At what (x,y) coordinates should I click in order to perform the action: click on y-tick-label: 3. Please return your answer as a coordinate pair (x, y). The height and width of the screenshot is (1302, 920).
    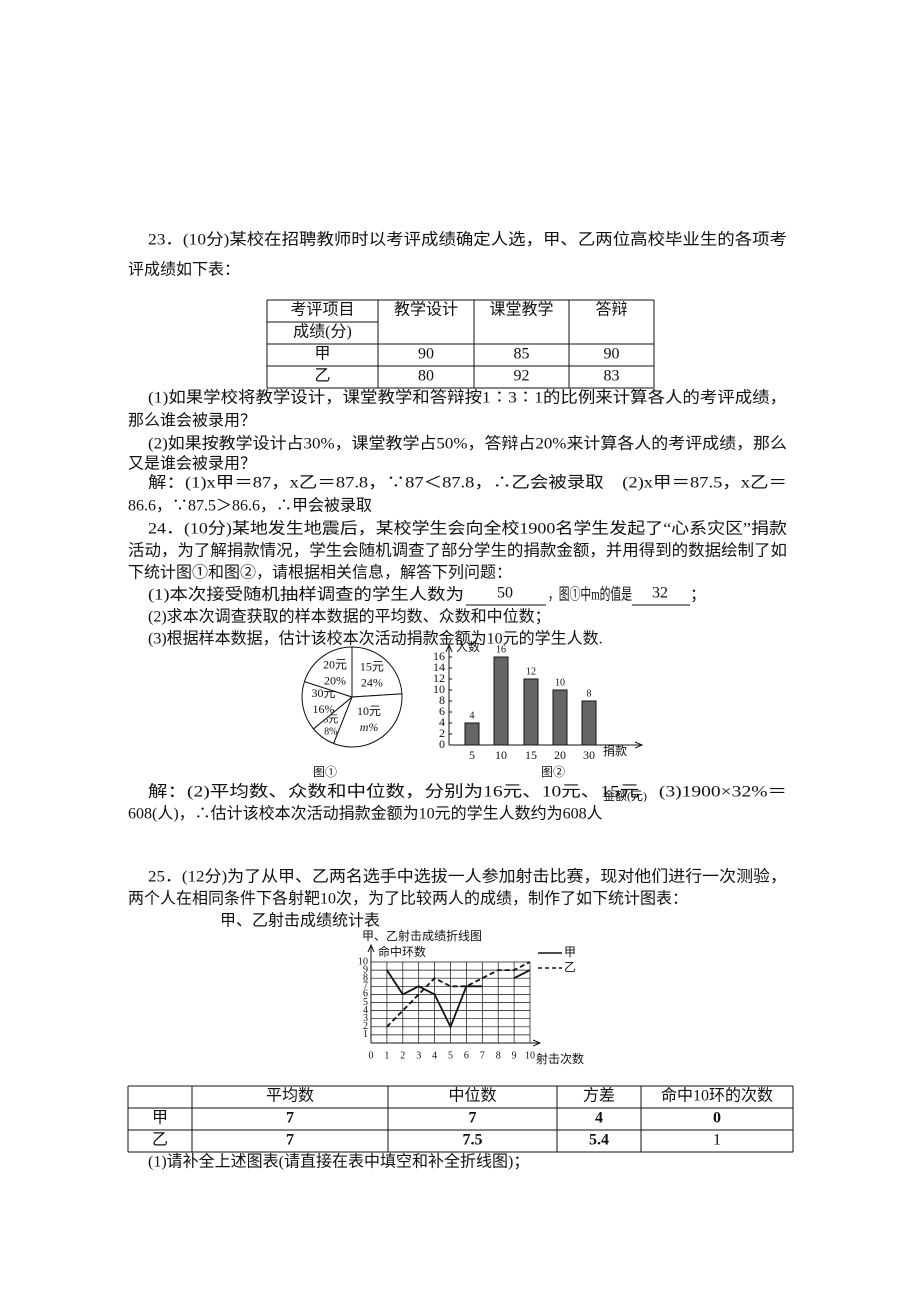
    Looking at the image, I should click on (365, 1018).